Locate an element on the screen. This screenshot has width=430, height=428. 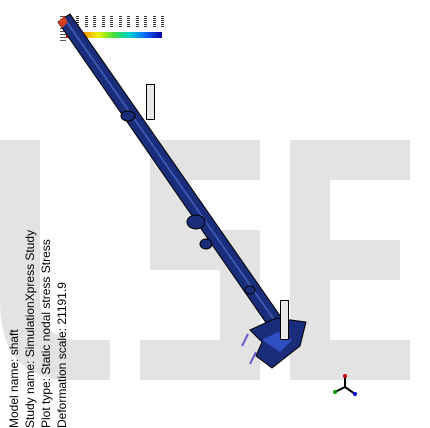
legend-color-bar is located at coordinates (114, 35).